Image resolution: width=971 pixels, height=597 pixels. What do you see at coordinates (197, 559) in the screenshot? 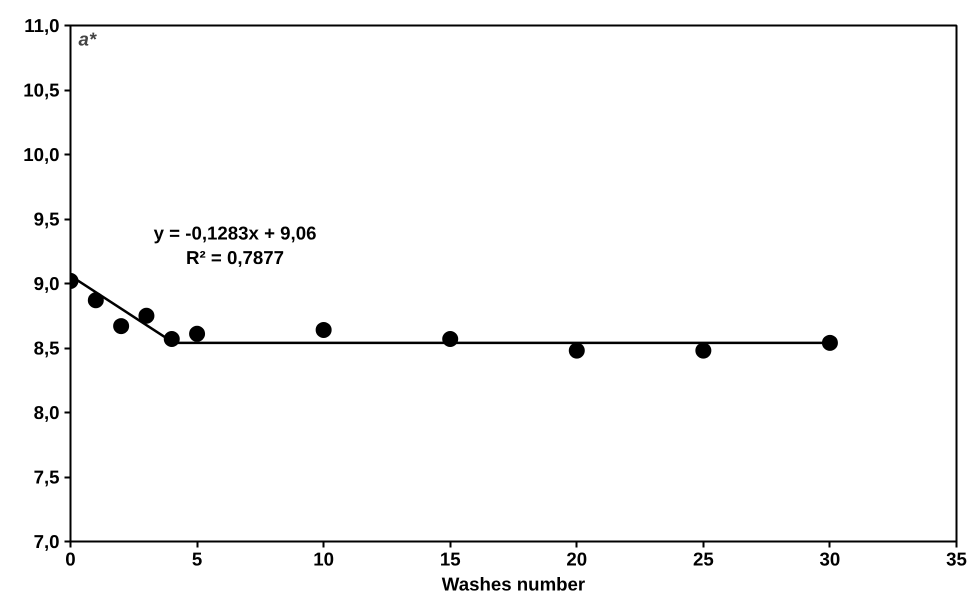
I see `x-tick-label: 5` at bounding box center [197, 559].